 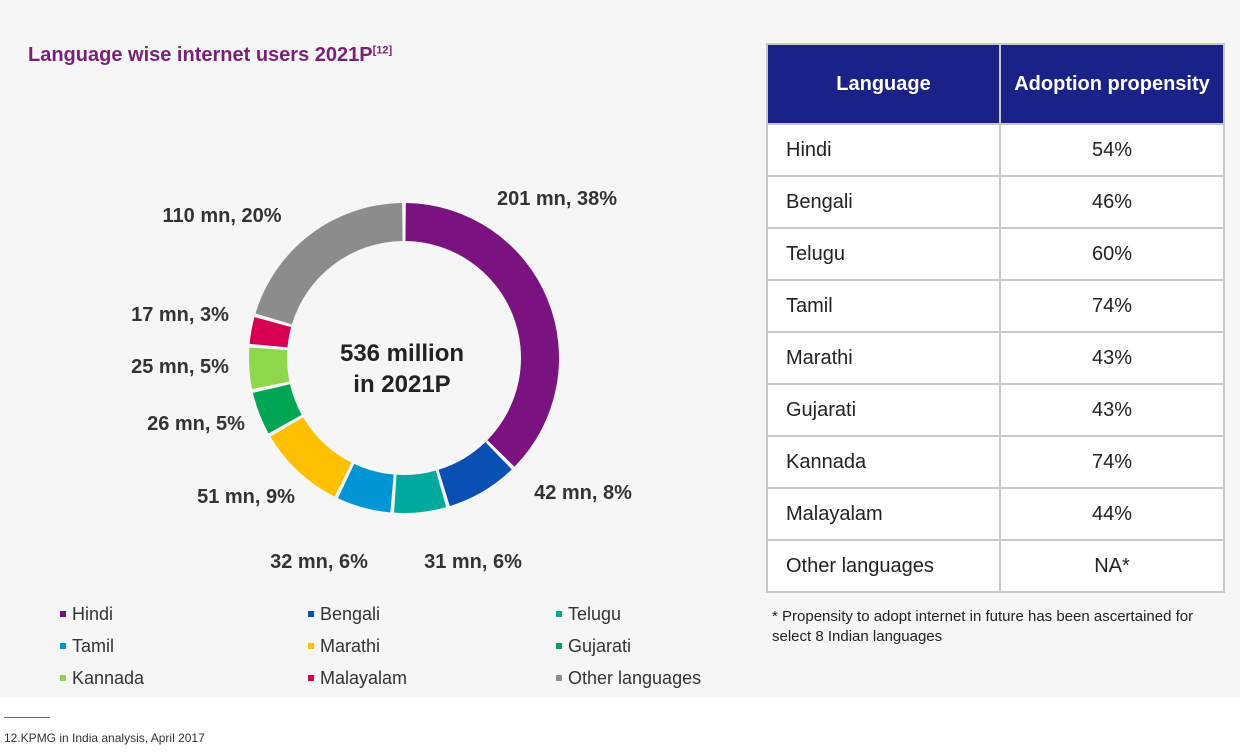 I want to click on legend-item-hindi: Hindi, so click(x=184, y=614).